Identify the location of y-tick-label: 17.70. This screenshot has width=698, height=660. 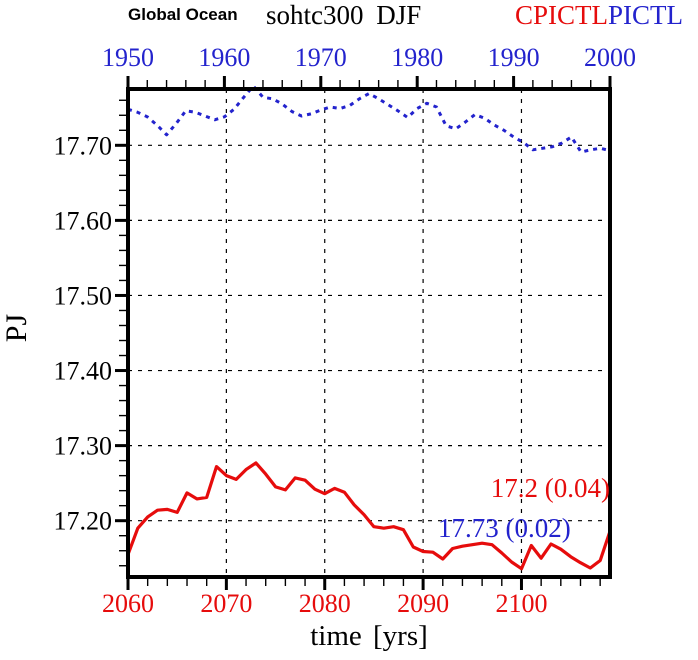
(83, 145).